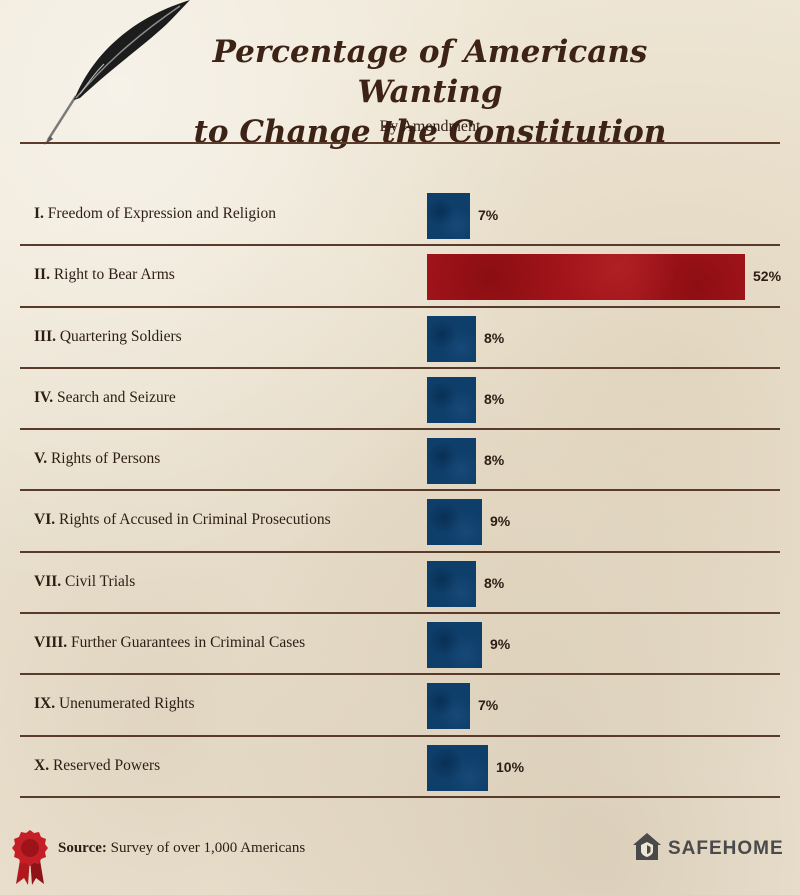  I want to click on amendment-name: Unenumerated Rights, so click(126, 704).